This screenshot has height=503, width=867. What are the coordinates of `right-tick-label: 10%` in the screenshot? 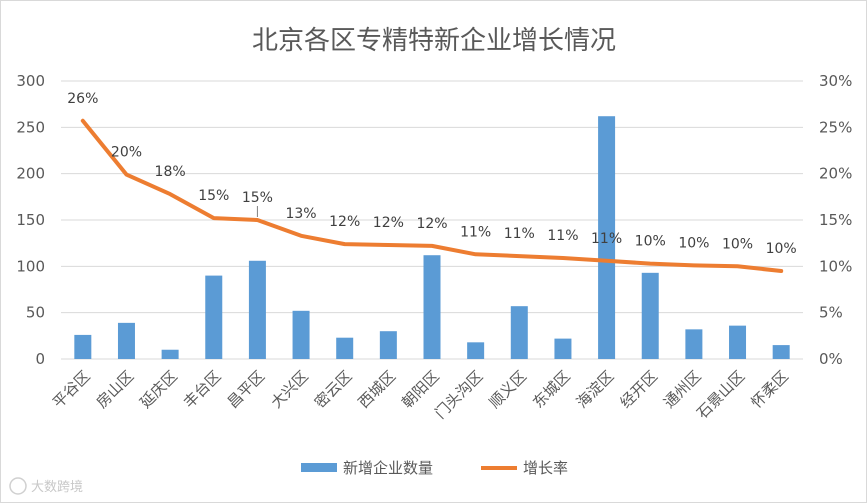 It's located at (835, 266).